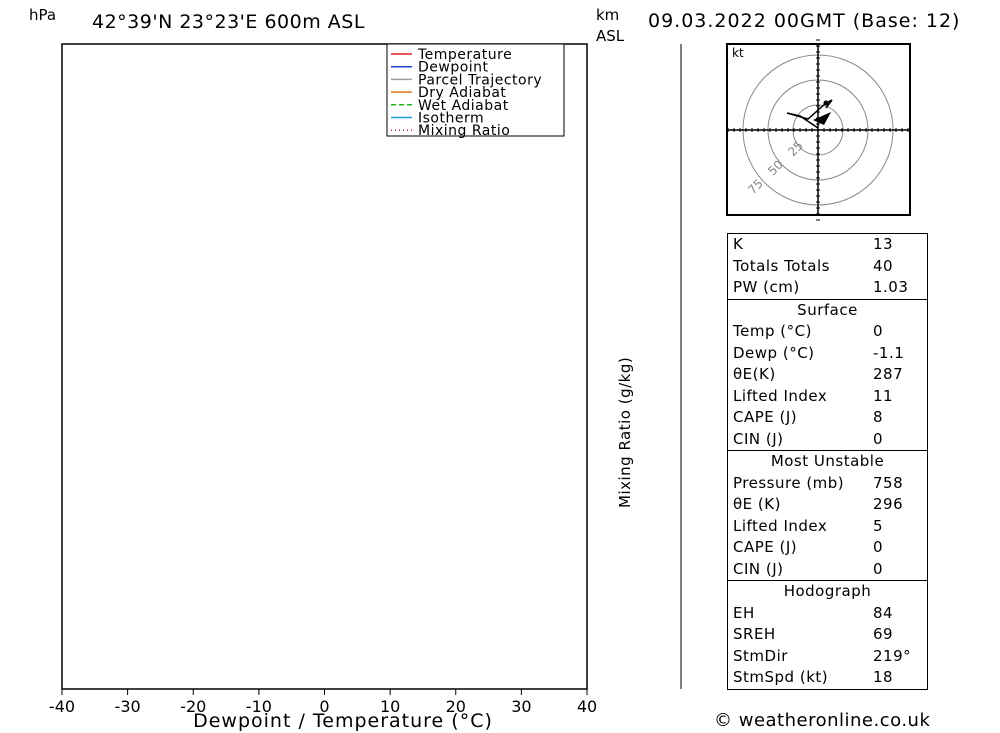 Image resolution: width=1000 pixels, height=733 pixels. What do you see at coordinates (464, 131) in the screenshot?
I see `legend-label: Mixing Ratio` at bounding box center [464, 131].